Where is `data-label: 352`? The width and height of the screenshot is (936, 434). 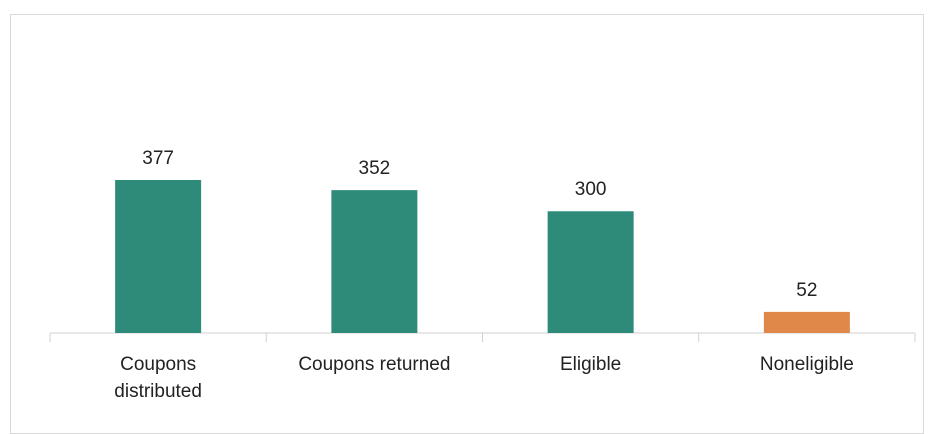
data-label: 352 is located at coordinates (375, 168).